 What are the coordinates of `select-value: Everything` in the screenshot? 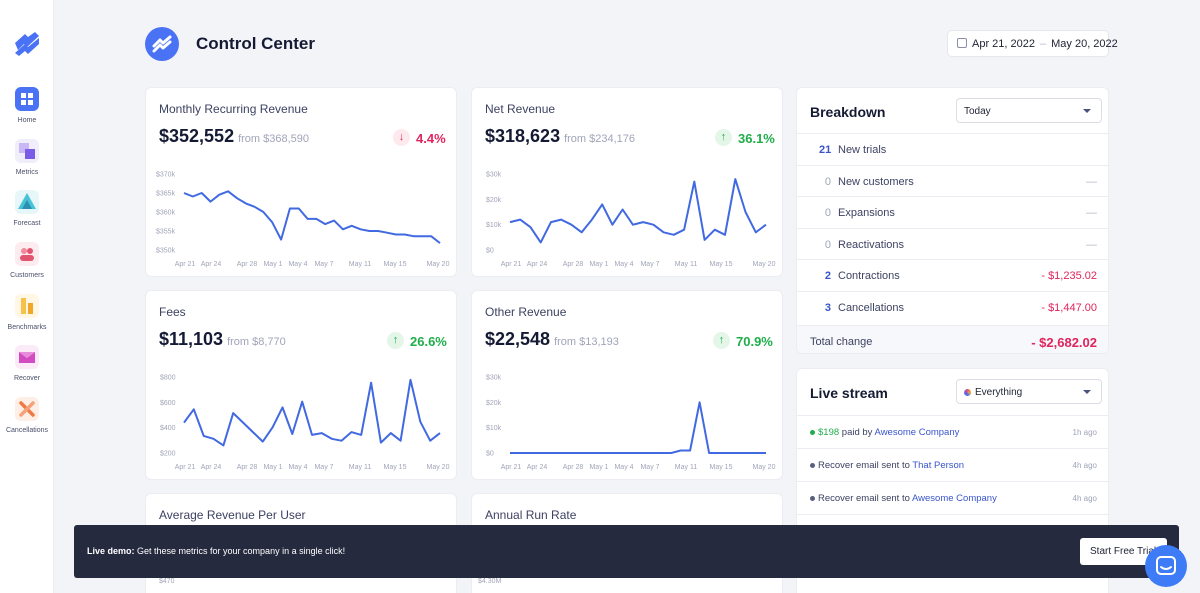 It's located at (999, 392).